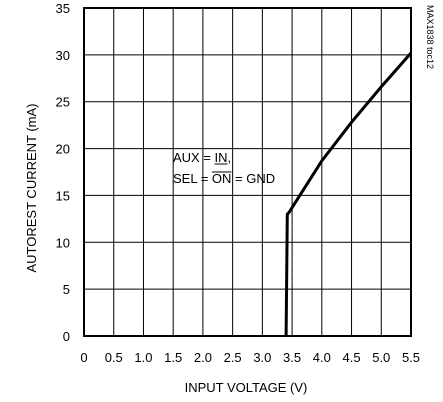 This screenshot has width=443, height=402. Describe the element at coordinates (233, 357) in the screenshot. I see `x-tick-label: 2.5` at that location.